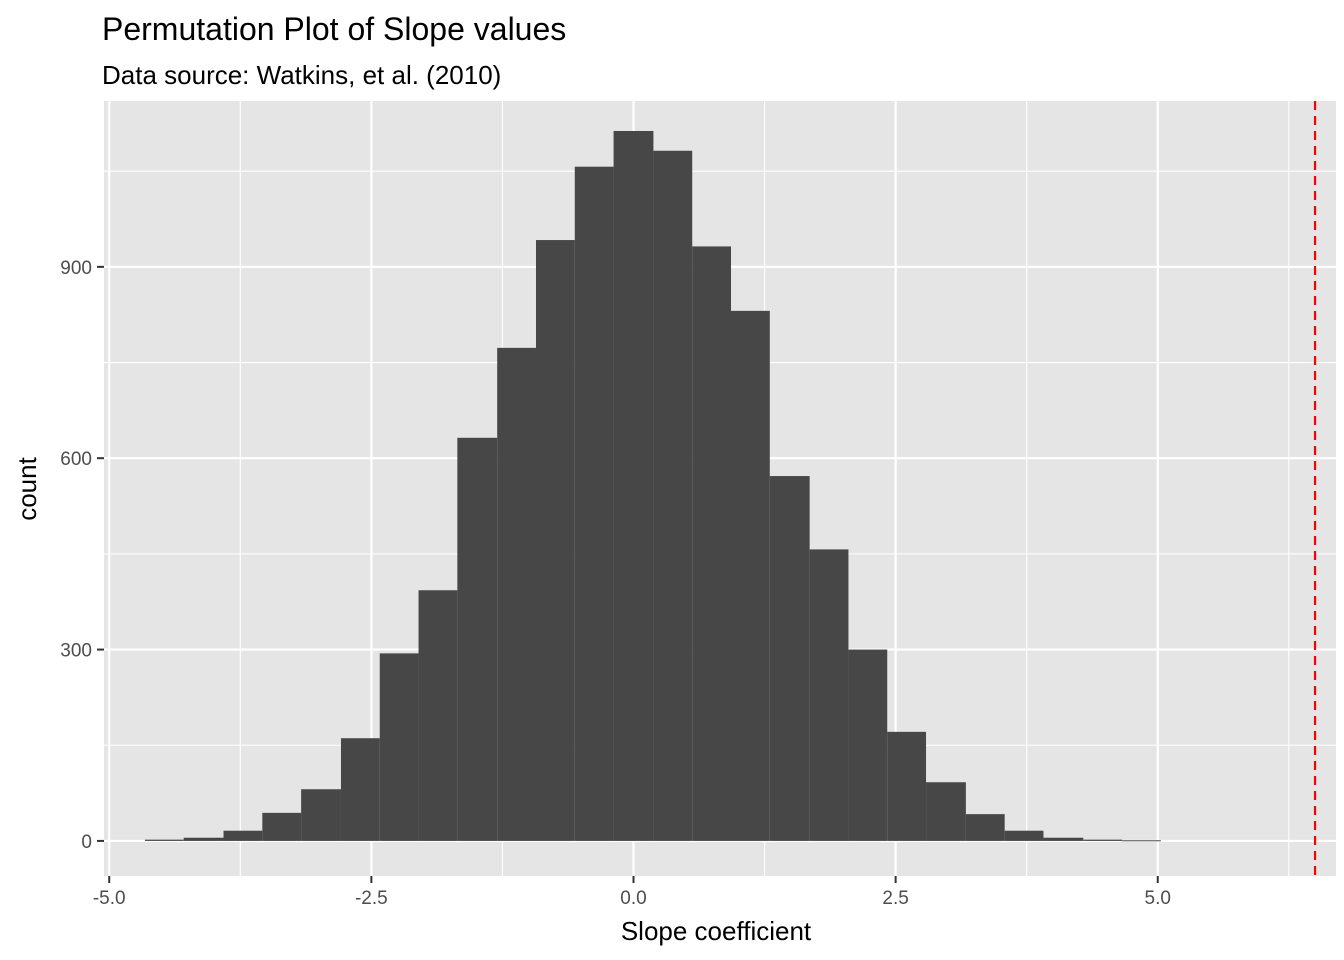 This screenshot has height=960, width=1344. Describe the element at coordinates (895, 898) in the screenshot. I see `x-tick-label: 2.5` at that location.